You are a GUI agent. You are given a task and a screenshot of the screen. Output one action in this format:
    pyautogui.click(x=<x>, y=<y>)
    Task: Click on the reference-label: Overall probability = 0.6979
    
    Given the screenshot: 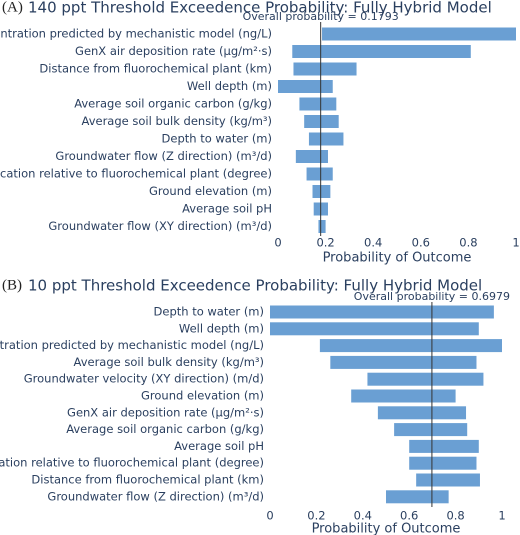 What is the action you would take?
    pyautogui.click(x=432, y=296)
    